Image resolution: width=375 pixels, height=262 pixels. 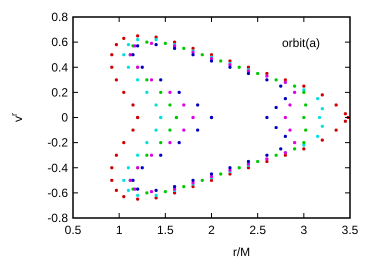 What do you see at coordinates (59, 17) in the screenshot?
I see `y-tick-label: 0.8` at bounding box center [59, 17].